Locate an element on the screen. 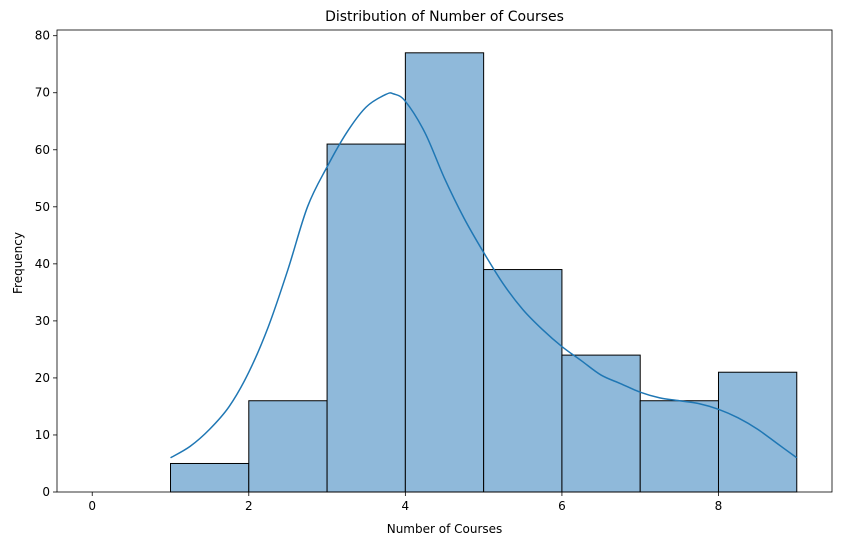  y-axis-ticks: 0 10 20 30 40 50 60 70 80 is located at coordinates (46, 264).